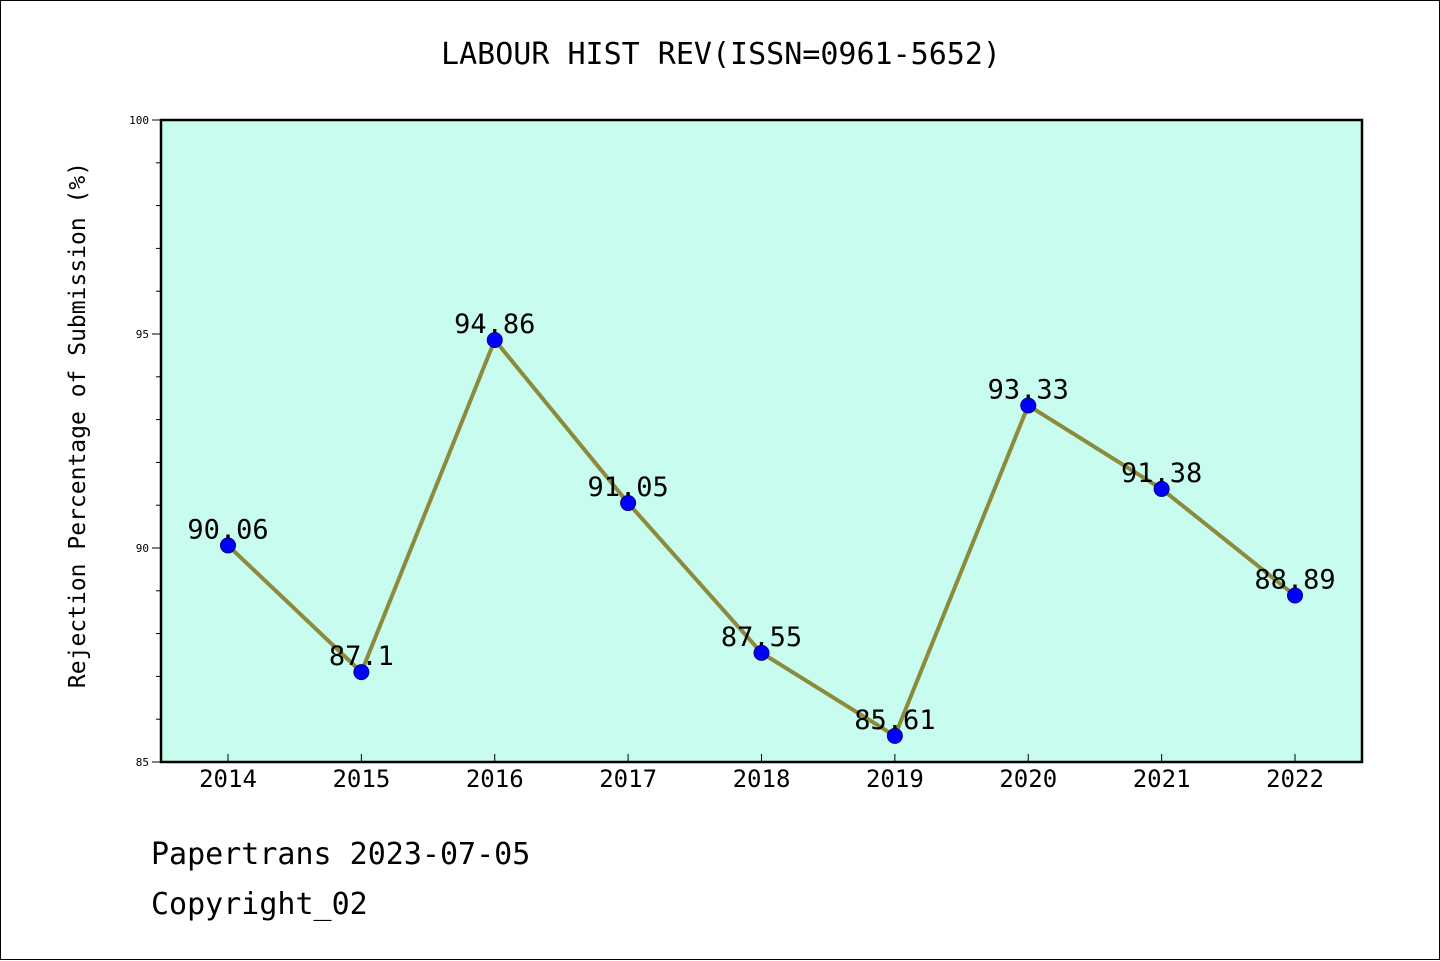 This screenshot has height=961, width=1440. I want to click on x-tick-label: 2019, so click(895, 779).